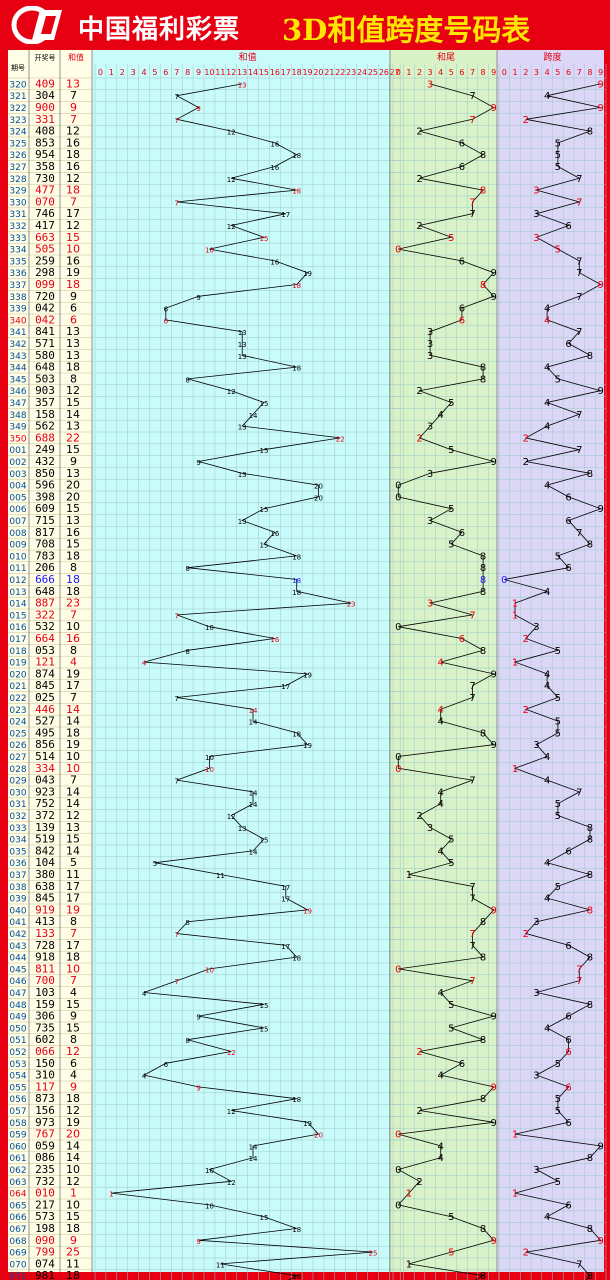 Image resolution: width=610 pixels, height=1280 pixels. Describe the element at coordinates (17, 380) in the screenshot. I see `period-label: 345` at that location.